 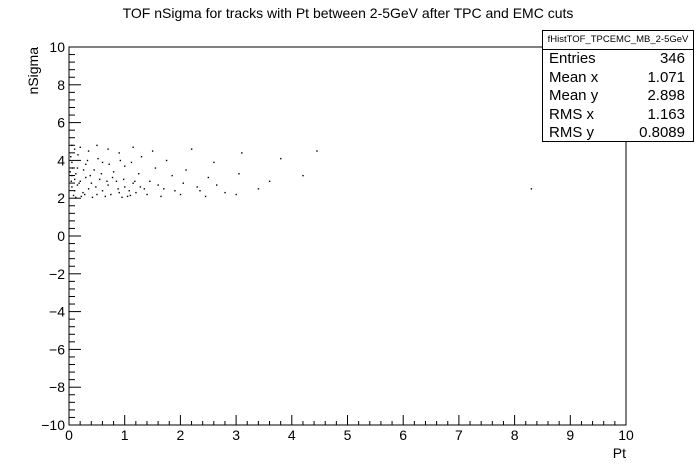 I want to click on x-tick-label: 4, so click(x=292, y=435).